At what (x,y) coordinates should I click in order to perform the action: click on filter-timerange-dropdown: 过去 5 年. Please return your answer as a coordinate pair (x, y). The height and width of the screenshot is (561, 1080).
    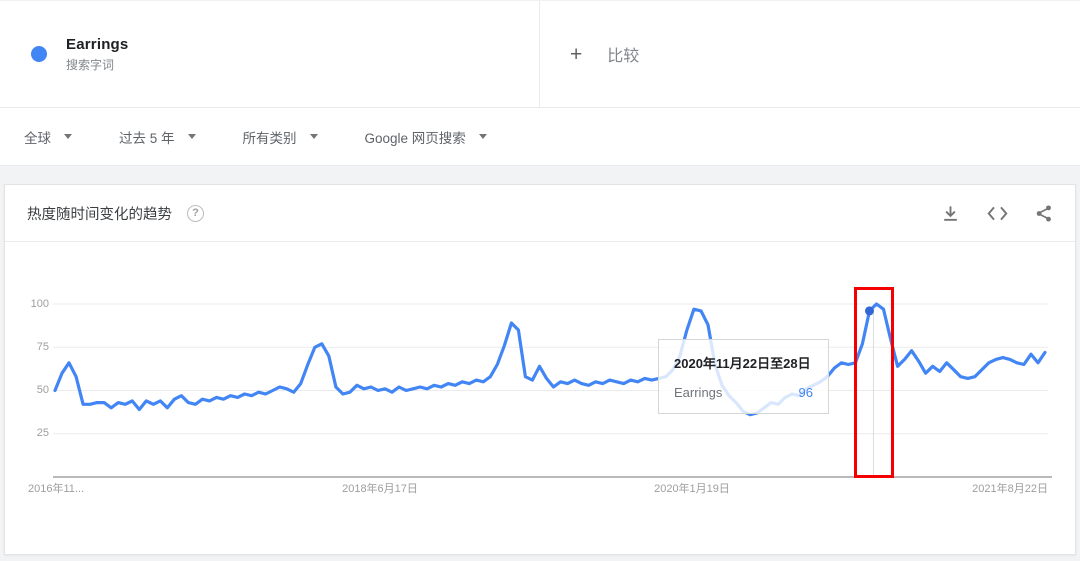
    Looking at the image, I should click on (157, 137).